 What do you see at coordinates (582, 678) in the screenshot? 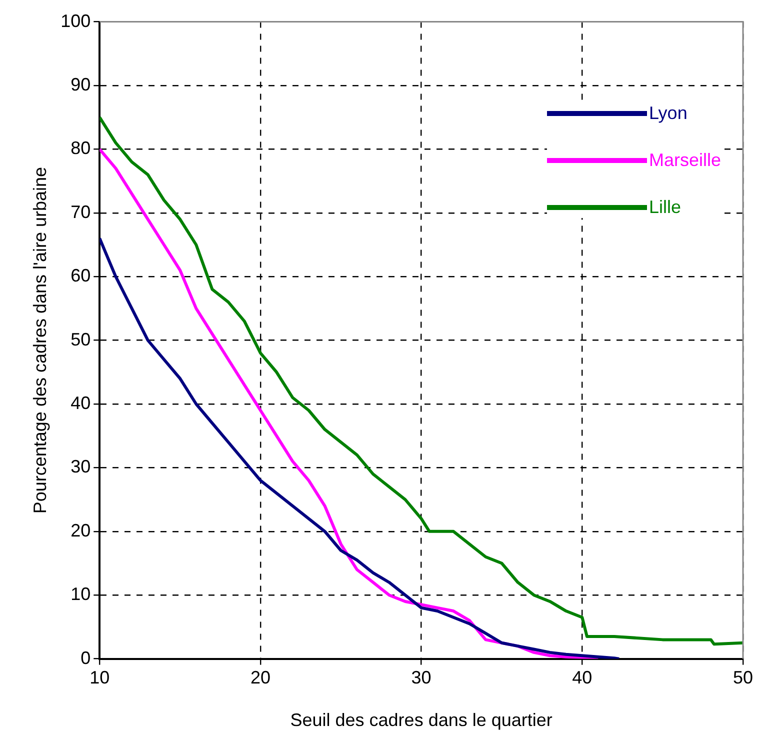
I see `x-tick-label: 40` at bounding box center [582, 678].